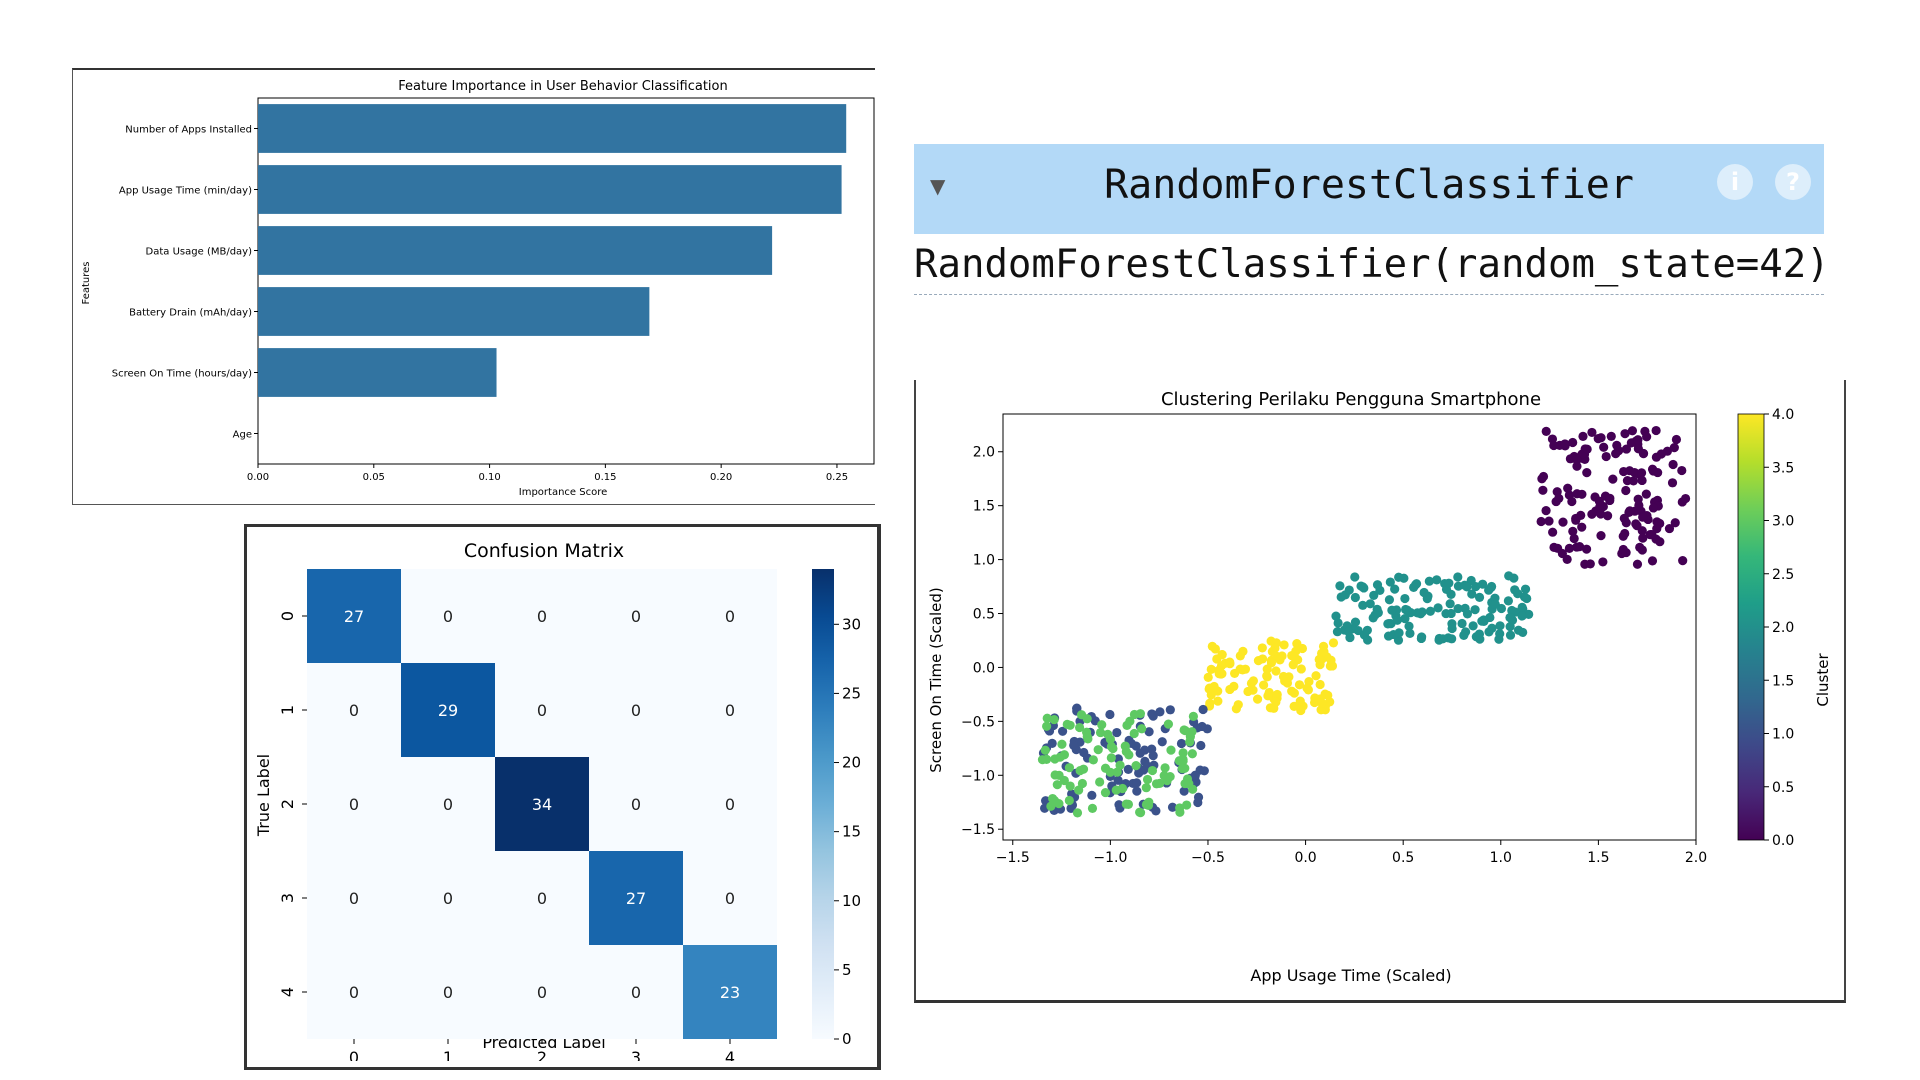 The width and height of the screenshot is (1920, 1080). What do you see at coordinates (1598, 858) in the screenshot?
I see `sc-xtick-label: 1.5` at bounding box center [1598, 858].